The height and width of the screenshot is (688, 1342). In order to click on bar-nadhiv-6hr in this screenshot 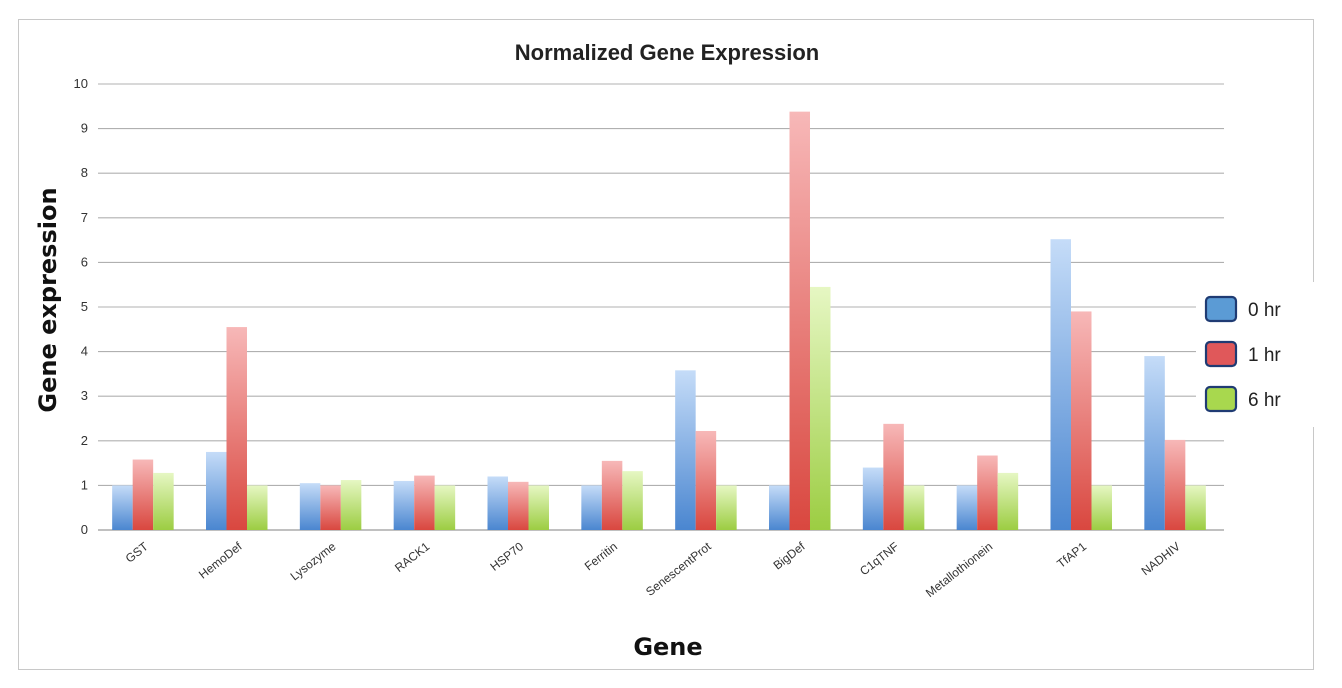, I will do `click(1195, 507)`.